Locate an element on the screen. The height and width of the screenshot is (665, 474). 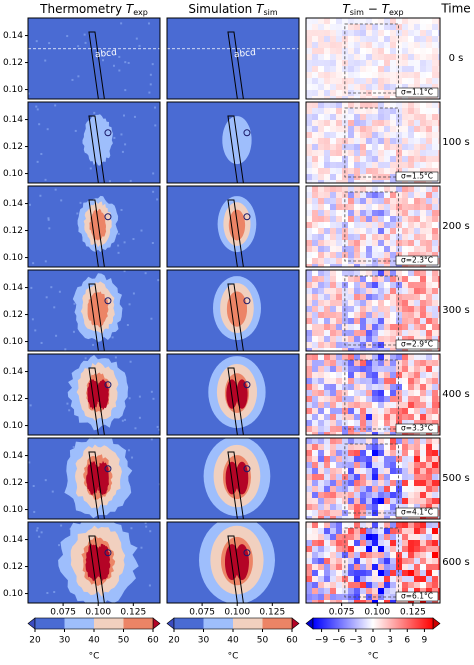
panel-frame is located at coordinates (94, 310).